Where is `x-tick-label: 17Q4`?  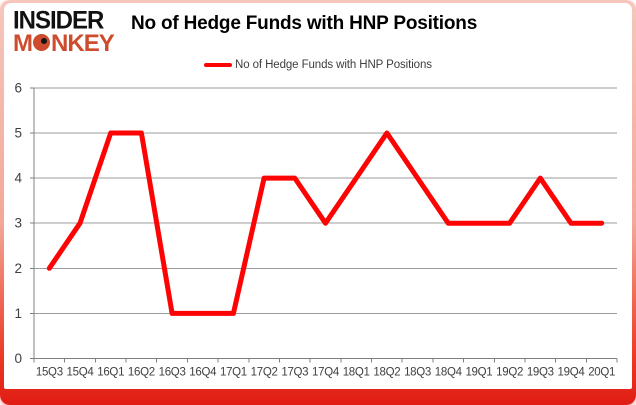
x-tick-label: 17Q4 is located at coordinates (326, 373).